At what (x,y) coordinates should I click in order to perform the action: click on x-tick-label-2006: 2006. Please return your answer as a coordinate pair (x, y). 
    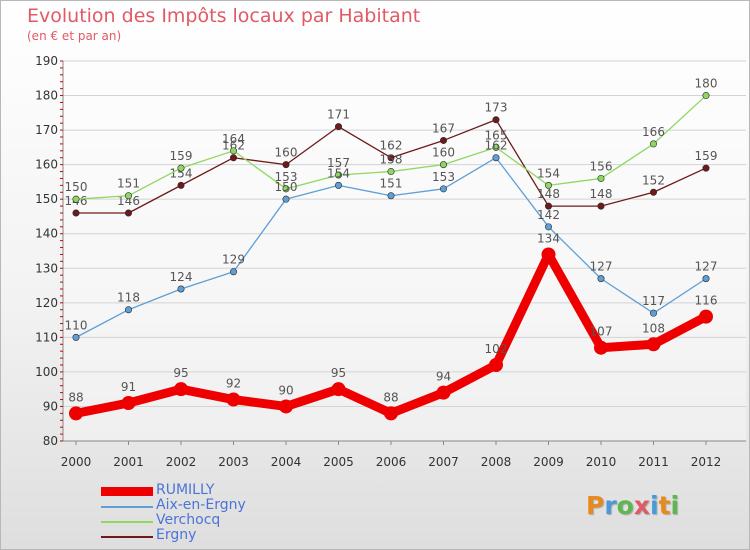
    Looking at the image, I should click on (391, 462).